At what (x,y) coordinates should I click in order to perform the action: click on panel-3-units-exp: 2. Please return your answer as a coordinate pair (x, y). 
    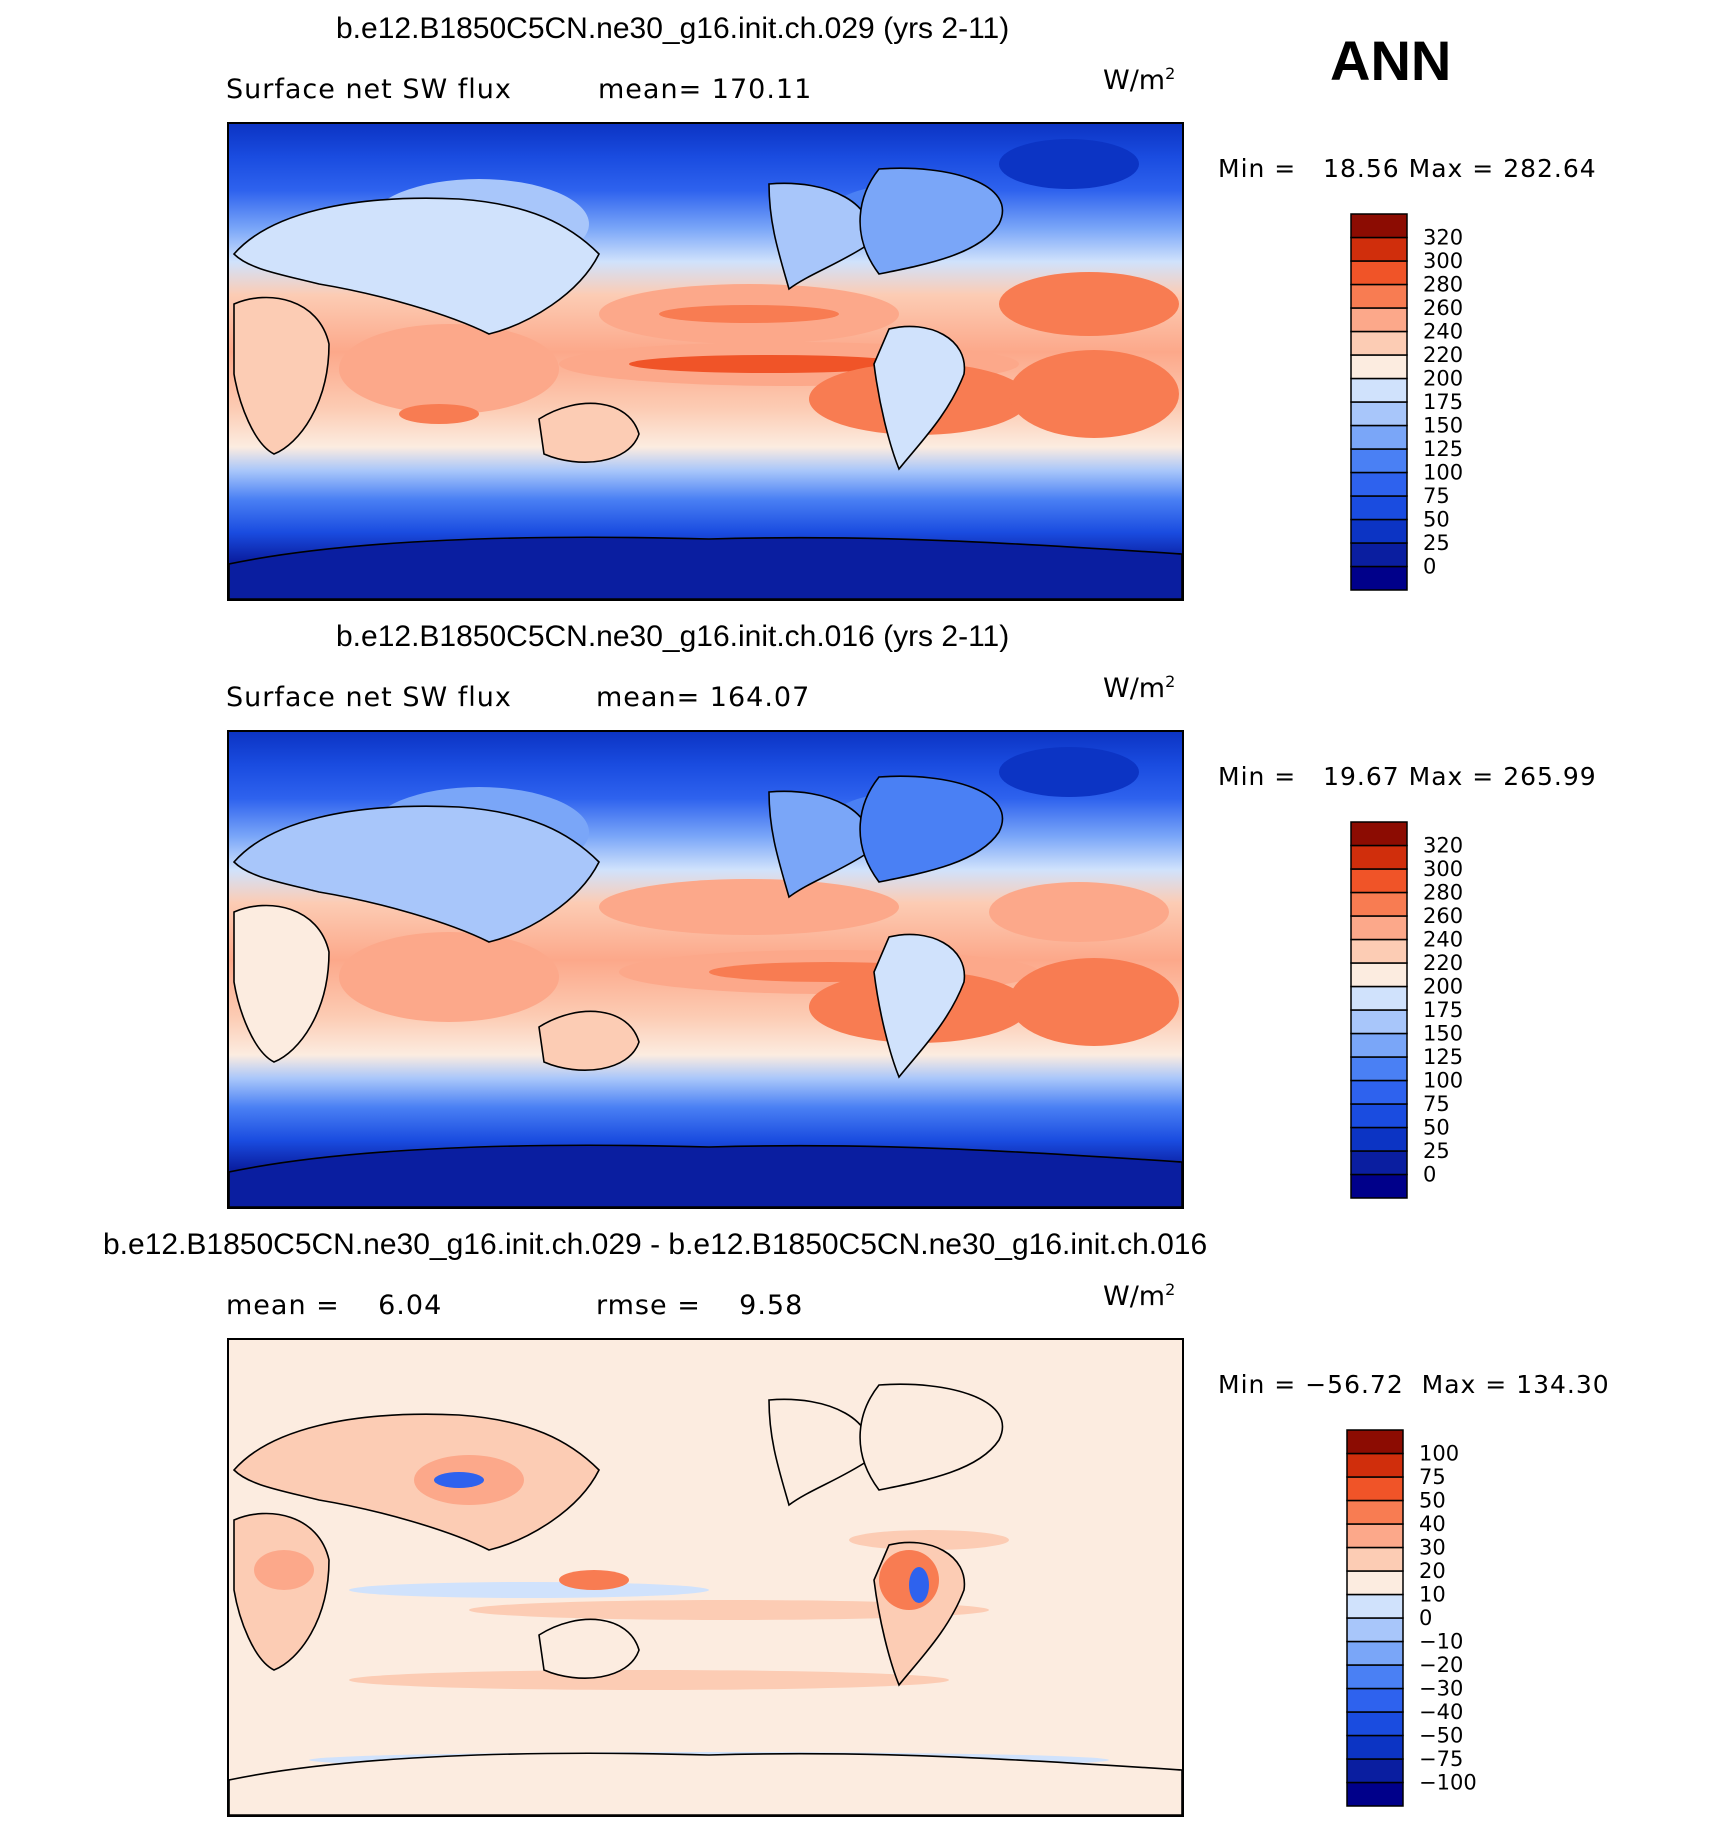
    Looking at the image, I should click on (1170, 1289).